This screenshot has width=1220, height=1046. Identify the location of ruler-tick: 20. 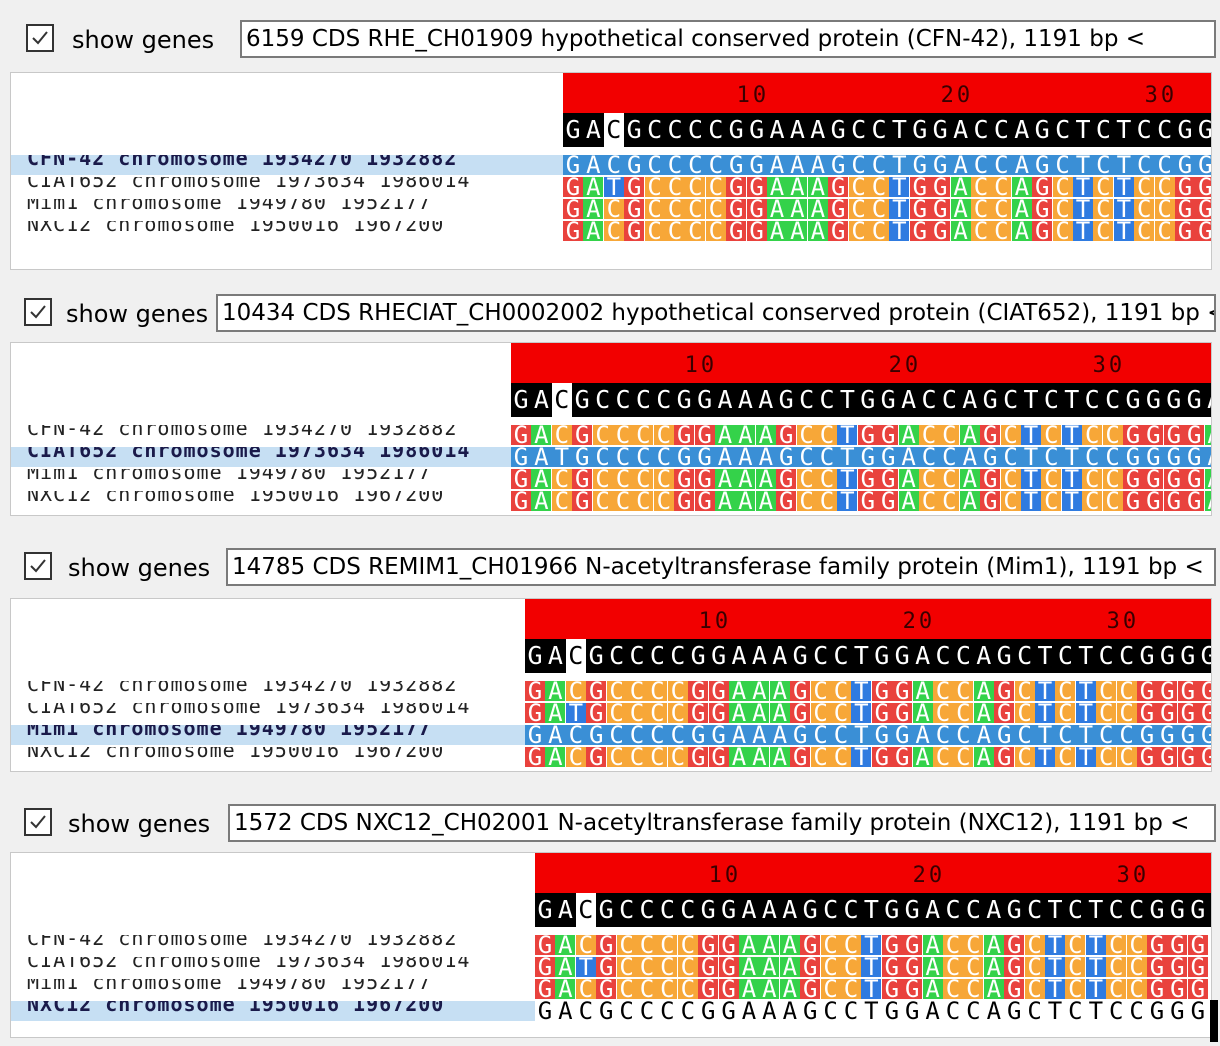
(957, 95).